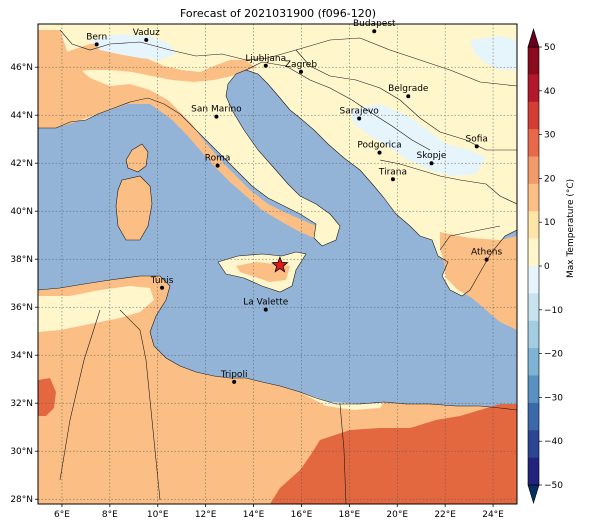  Describe the element at coordinates (206, 515) in the screenshot. I see `lon-tick-label: 12°E` at that location.